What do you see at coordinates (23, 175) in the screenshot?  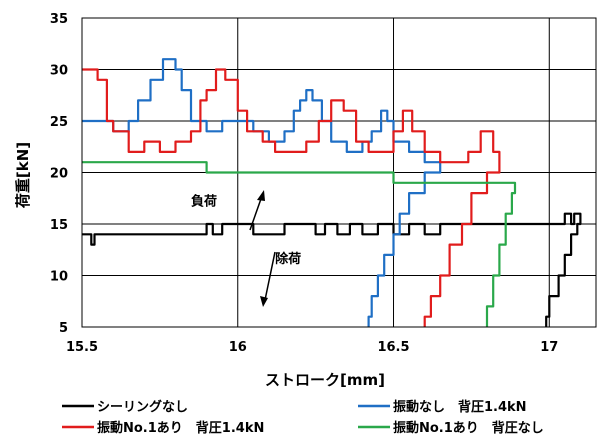 I see `y-axis-title: 荷重[kN]` at bounding box center [23, 175].